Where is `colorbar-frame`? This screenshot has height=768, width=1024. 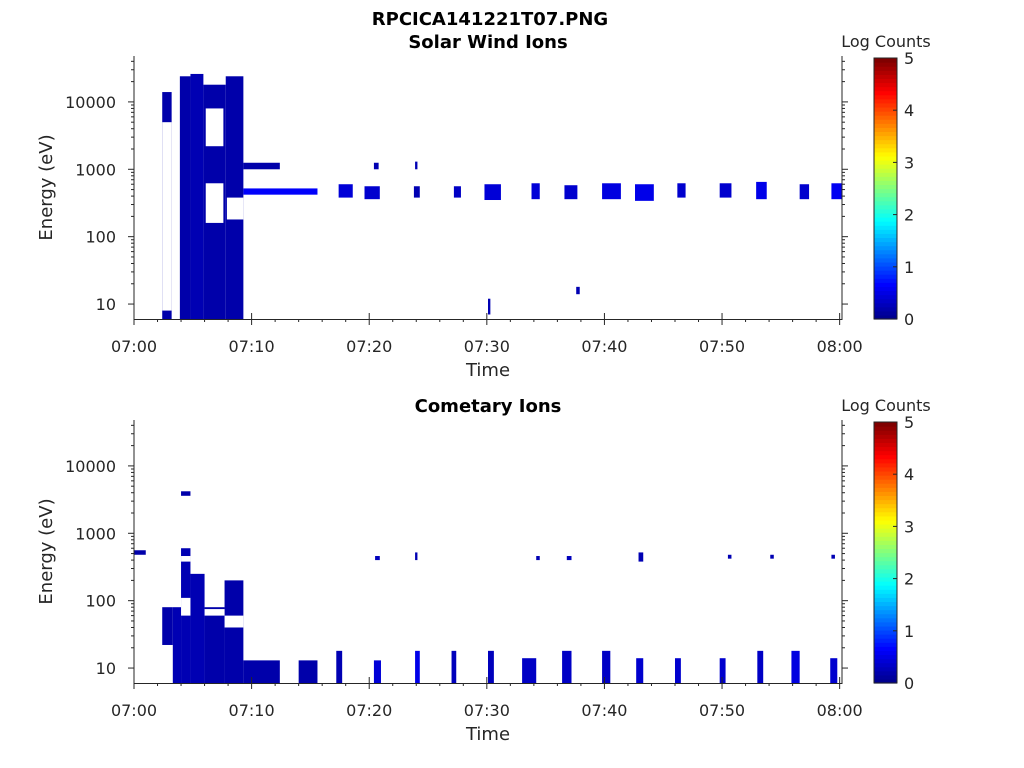
colorbar-frame is located at coordinates (885, 188).